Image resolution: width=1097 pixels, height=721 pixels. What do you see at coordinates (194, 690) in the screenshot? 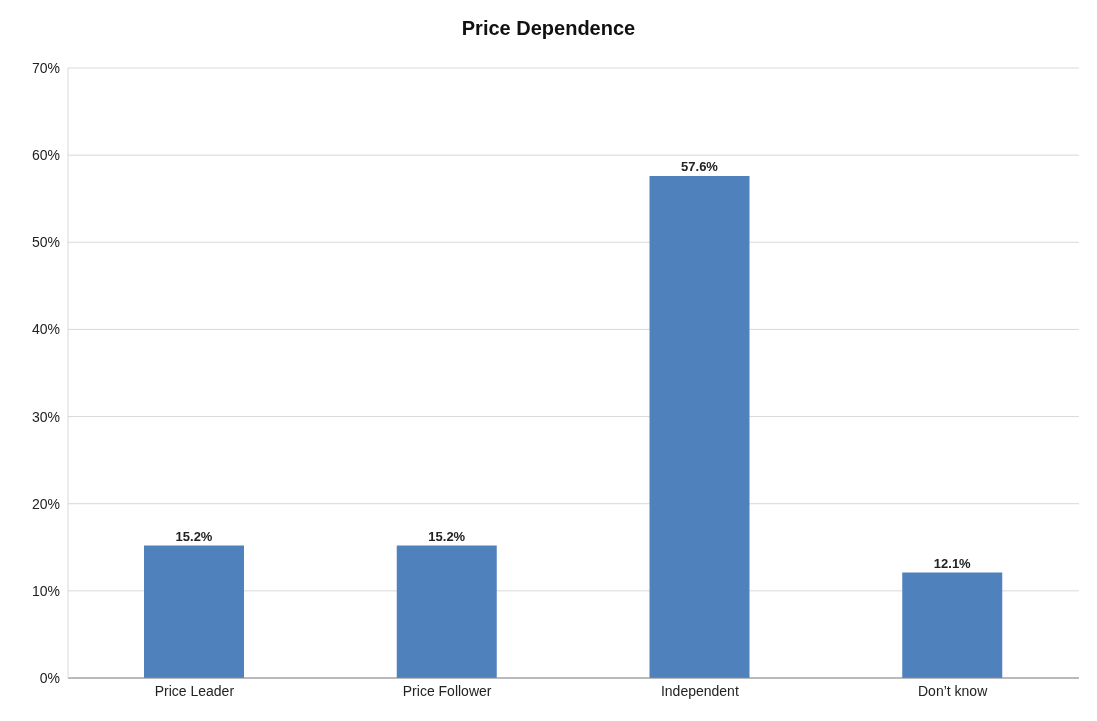
I see `x-tick-label: Price Leader` at bounding box center [194, 690].